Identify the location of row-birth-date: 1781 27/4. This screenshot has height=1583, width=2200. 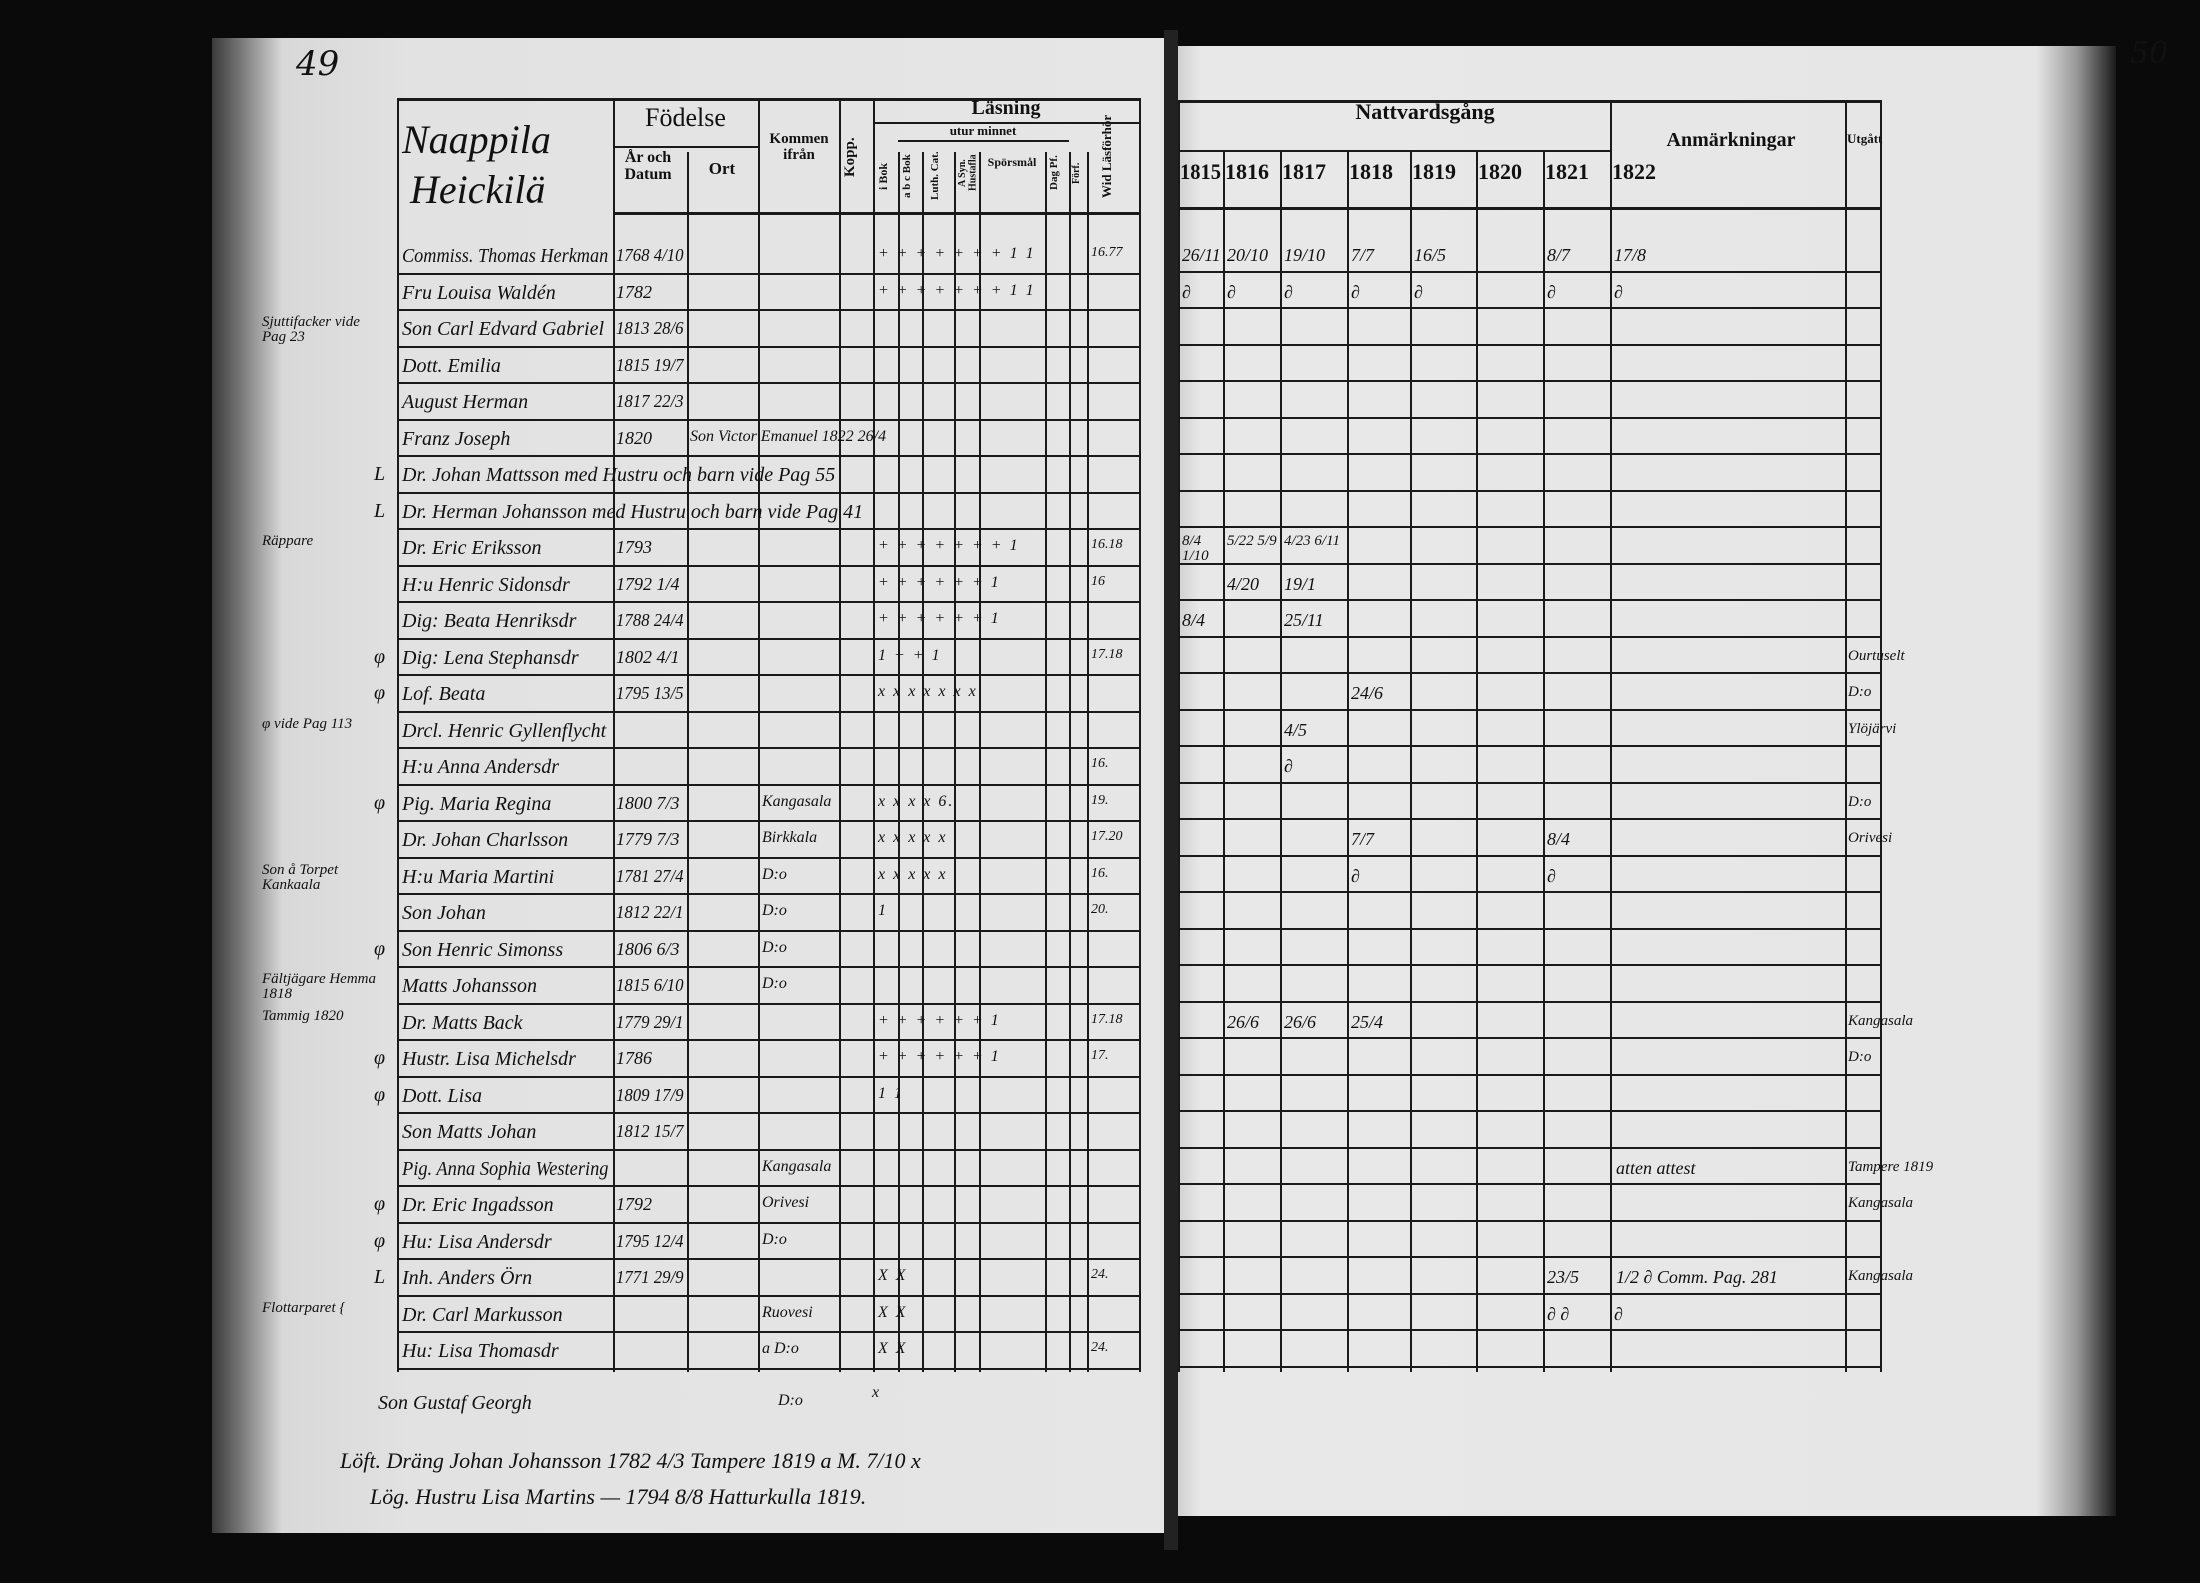
(650, 875).